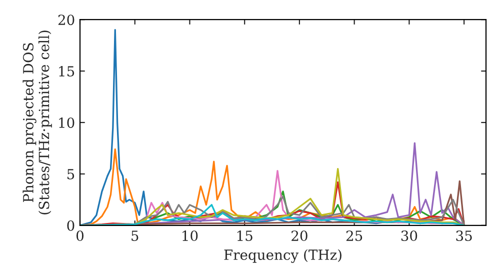 This screenshot has width=500, height=280. What do you see at coordinates (66, 71) in the screenshot?
I see `y-tick-label: 15` at bounding box center [66, 71].